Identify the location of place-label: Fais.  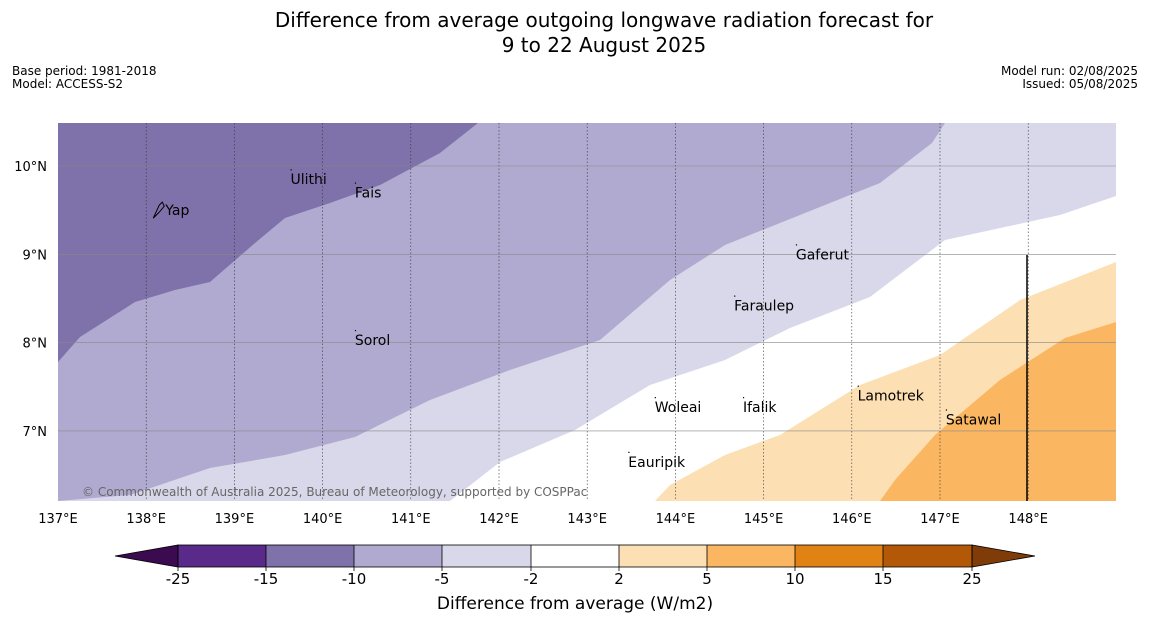
(368, 193).